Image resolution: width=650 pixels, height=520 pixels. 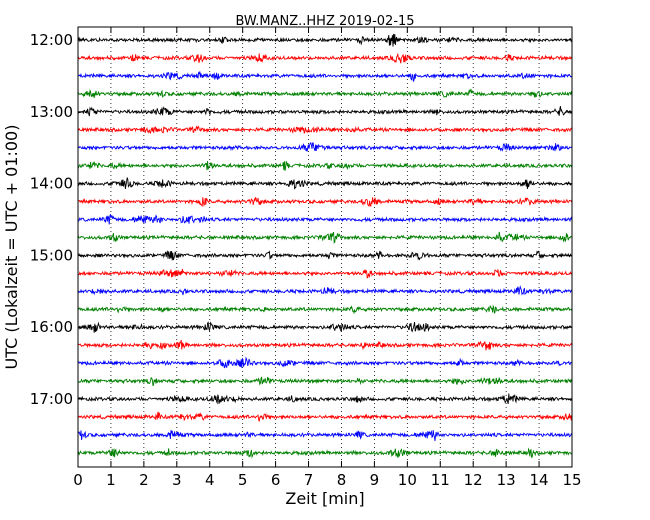 I want to click on y-tick-label: 14:00, so click(x=51, y=184).